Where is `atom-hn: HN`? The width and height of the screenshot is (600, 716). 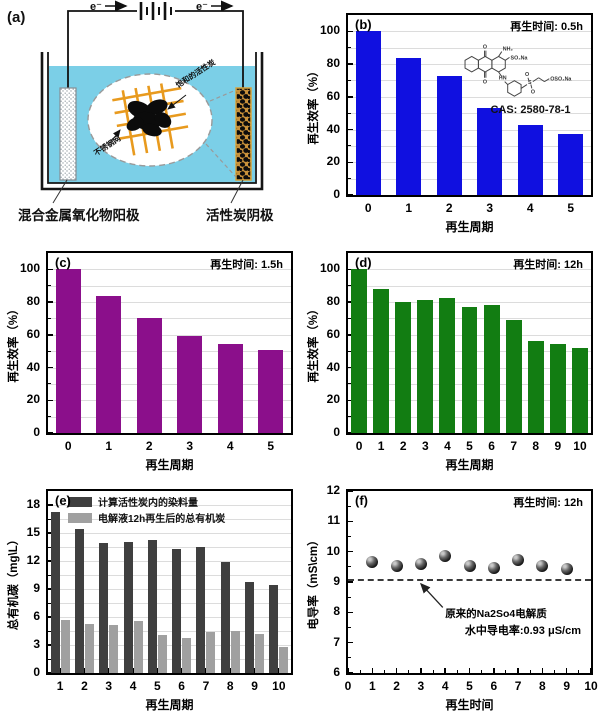
atom-hn: HN is located at coordinates (503, 79).